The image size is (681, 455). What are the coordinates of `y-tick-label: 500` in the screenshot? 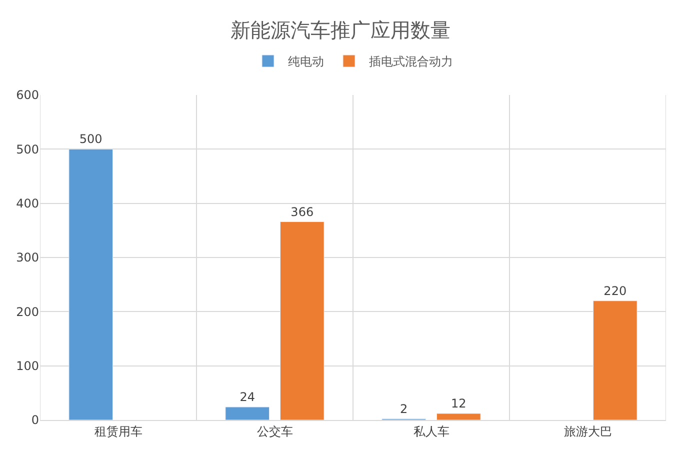 It's located at (27, 149).